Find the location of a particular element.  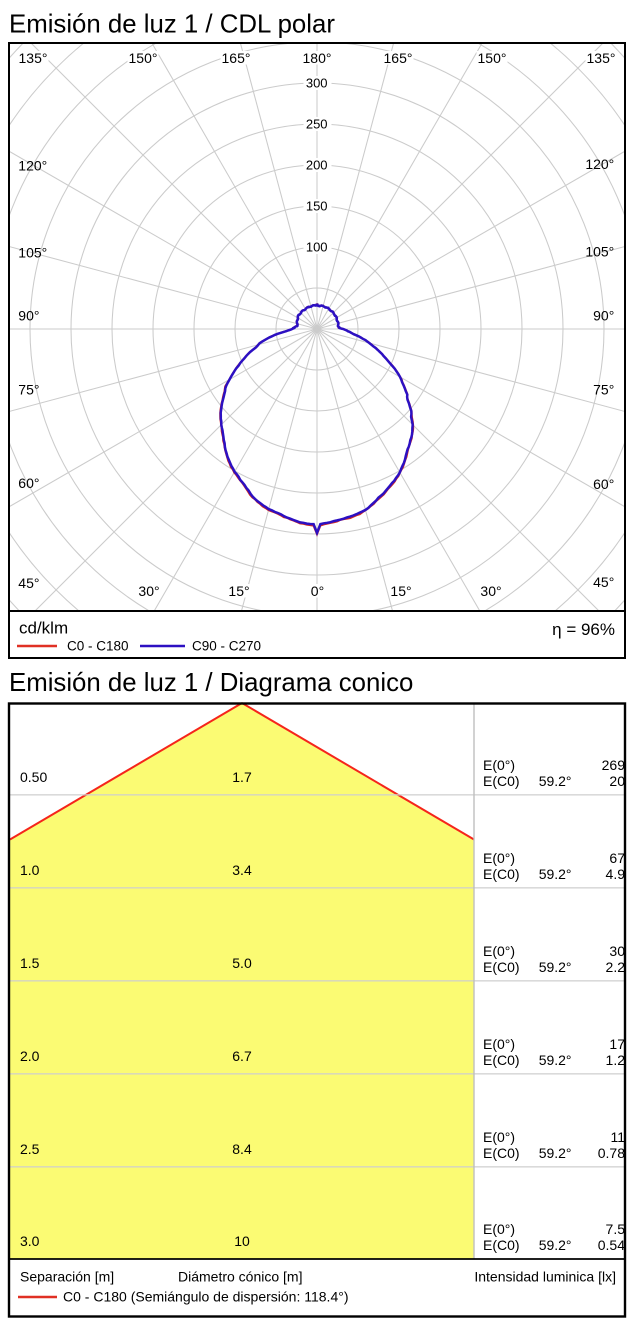

svg-text: 250 is located at coordinates (317, 124).